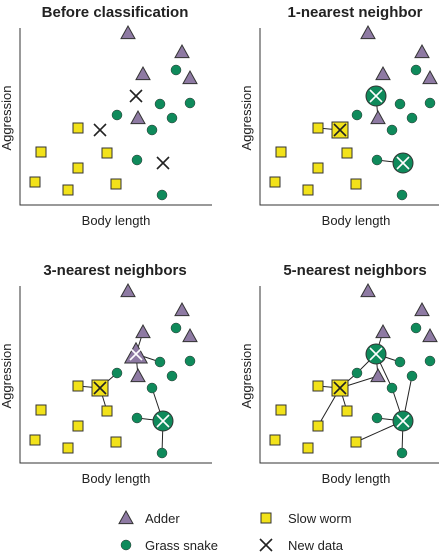 The height and width of the screenshot is (557, 439). I want to click on panel-title: Before classification, so click(115, 12).